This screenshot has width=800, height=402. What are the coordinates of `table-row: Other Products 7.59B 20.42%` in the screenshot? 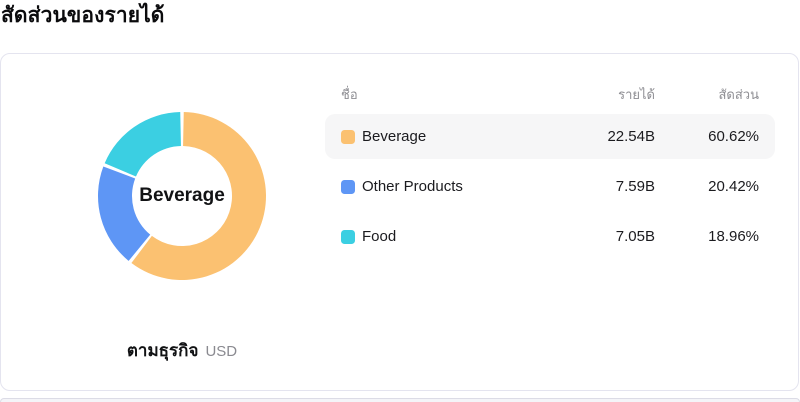 It's located at (550, 186).